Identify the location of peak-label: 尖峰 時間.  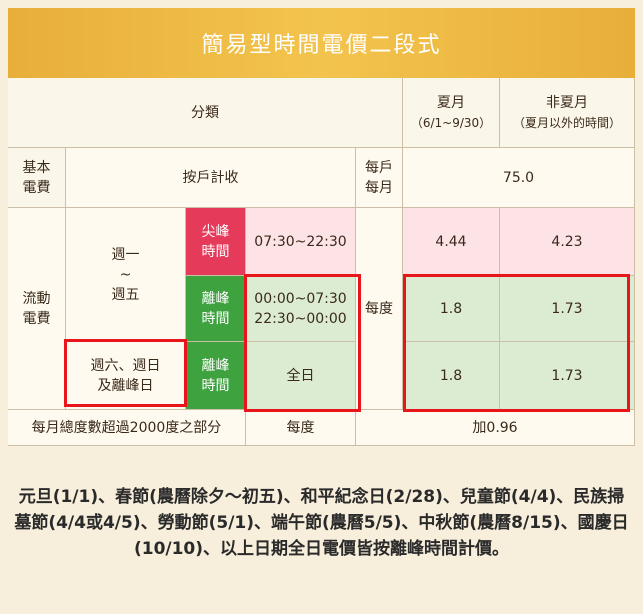
(216, 242).